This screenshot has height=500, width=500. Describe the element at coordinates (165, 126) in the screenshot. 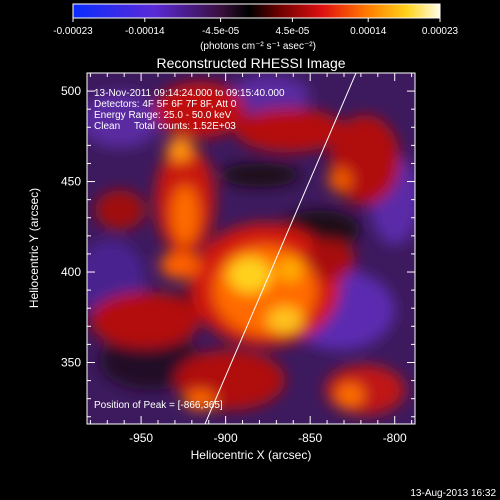

I see `info-line: Clean Total counts: 1.52E+03` at that location.